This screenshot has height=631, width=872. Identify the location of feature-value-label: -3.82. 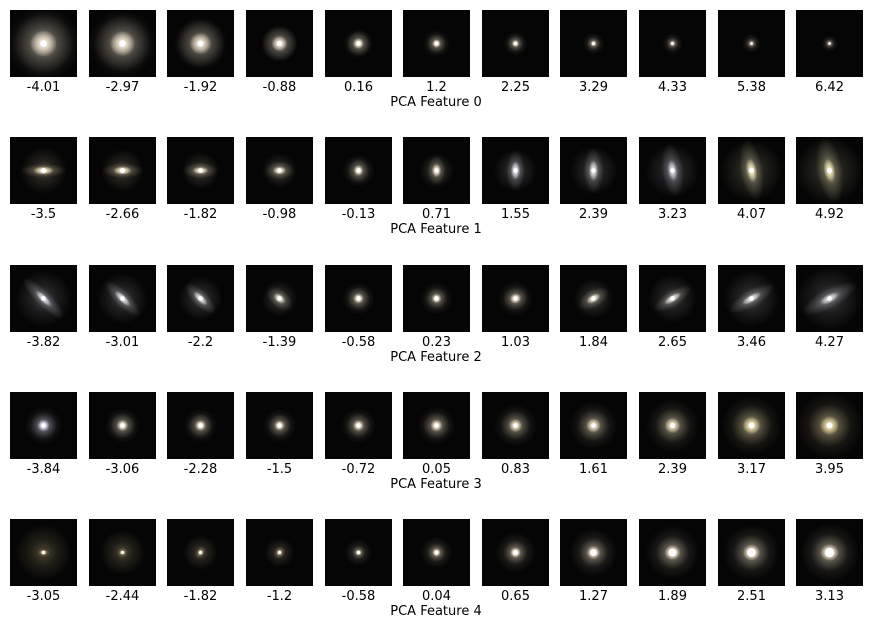
(43, 342).